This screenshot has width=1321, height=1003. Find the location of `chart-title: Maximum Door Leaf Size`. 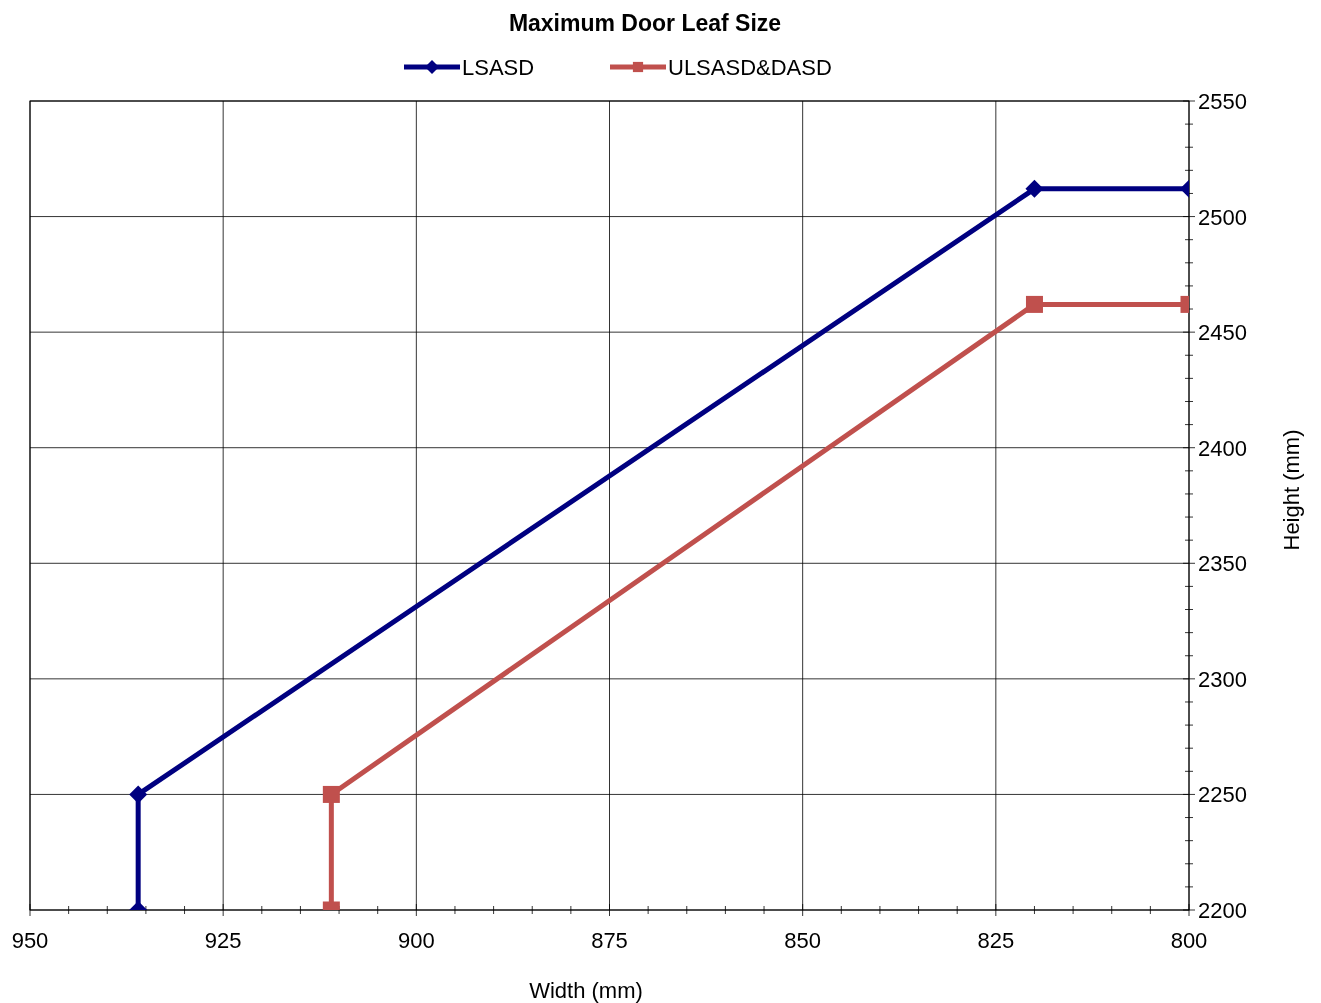

chart-title: Maximum Door Leaf Size is located at coordinates (645, 23).